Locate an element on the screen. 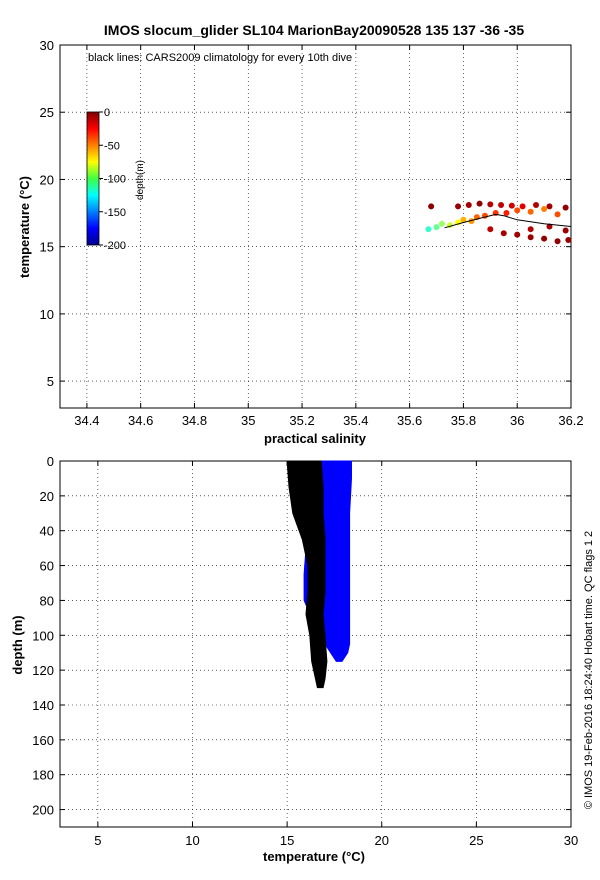 This screenshot has width=600, height=880. profile-x-tick-label: 20 is located at coordinates (382, 840).